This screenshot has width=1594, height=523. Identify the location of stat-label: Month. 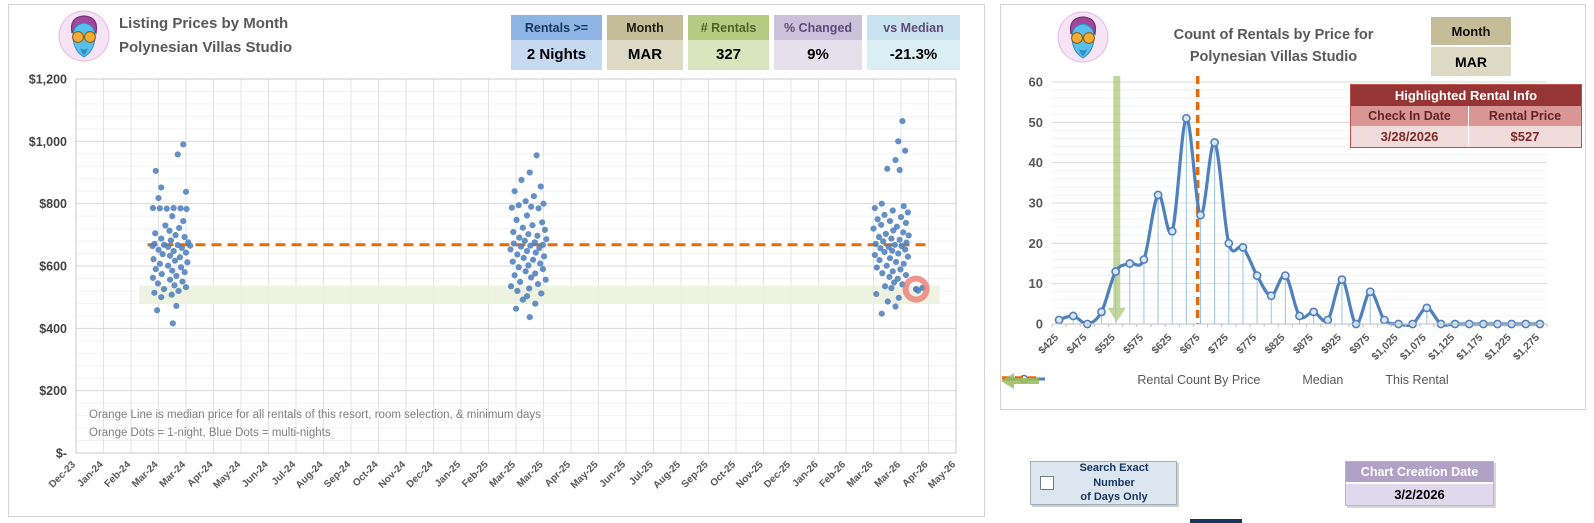
(645, 27).